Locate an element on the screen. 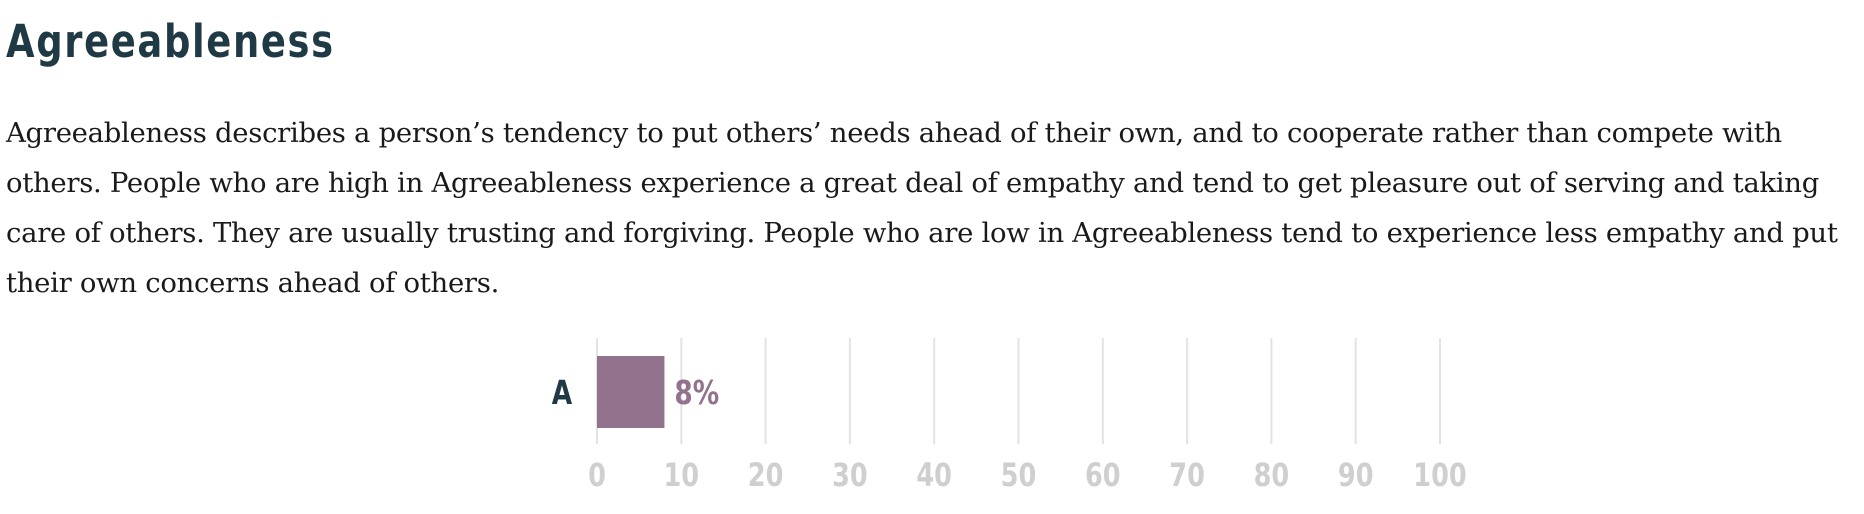 Image resolution: width=1864 pixels, height=514 pixels. x-tick-label: 60 is located at coordinates (1103, 475).